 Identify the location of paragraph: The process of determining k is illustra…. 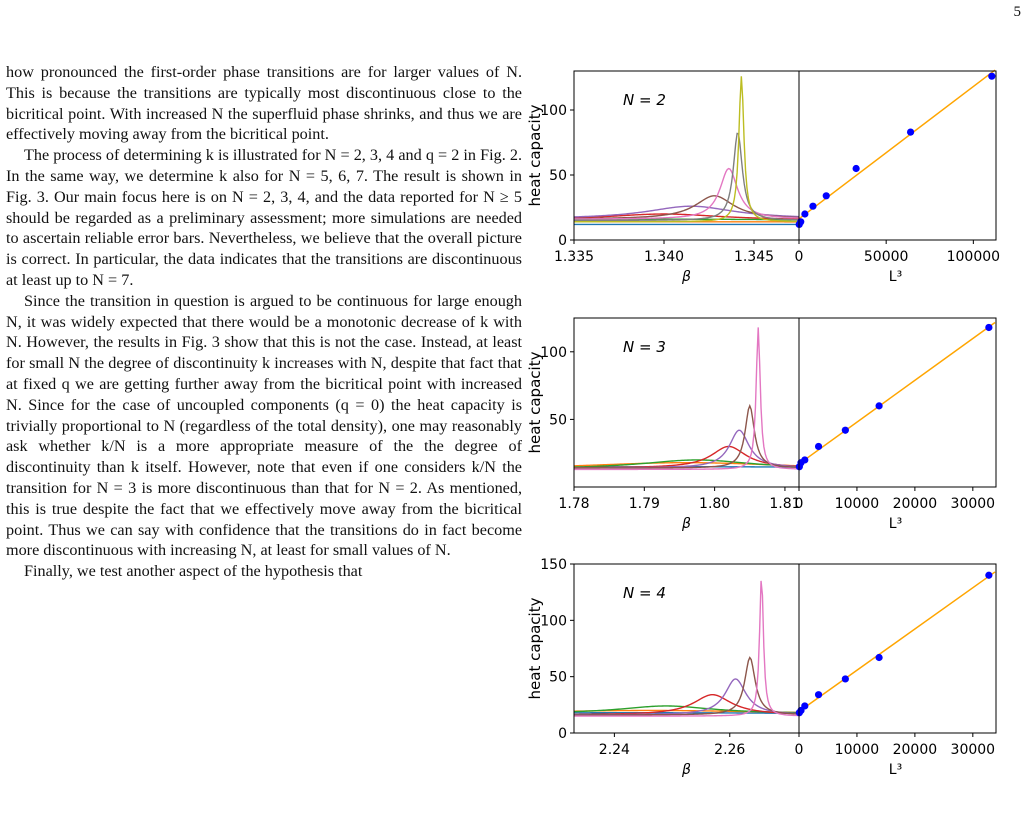
(264, 217).